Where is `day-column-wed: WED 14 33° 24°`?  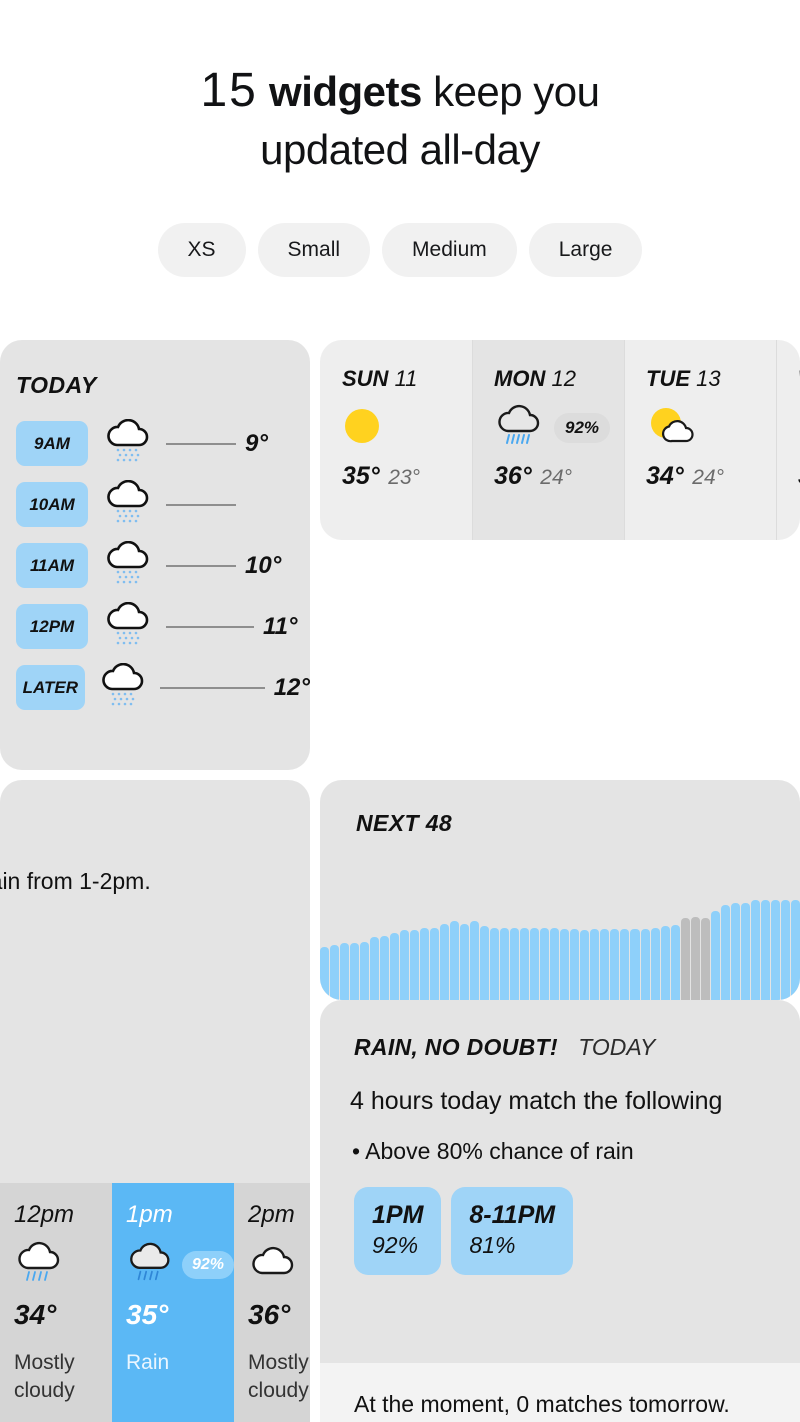
day-column-wed: WED 14 33° 24° is located at coordinates (788, 440).